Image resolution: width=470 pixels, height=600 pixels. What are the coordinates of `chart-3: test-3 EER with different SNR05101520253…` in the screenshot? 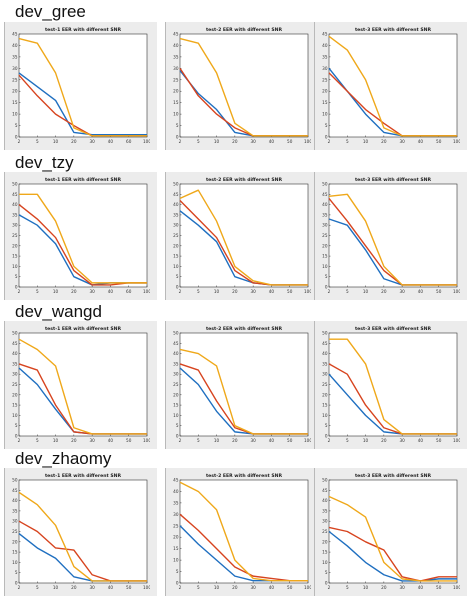 It's located at (391, 85).